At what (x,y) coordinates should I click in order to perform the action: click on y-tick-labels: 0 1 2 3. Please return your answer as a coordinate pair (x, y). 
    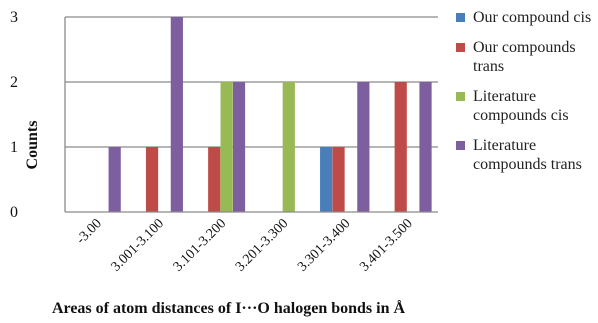
    Looking at the image, I should click on (14, 115).